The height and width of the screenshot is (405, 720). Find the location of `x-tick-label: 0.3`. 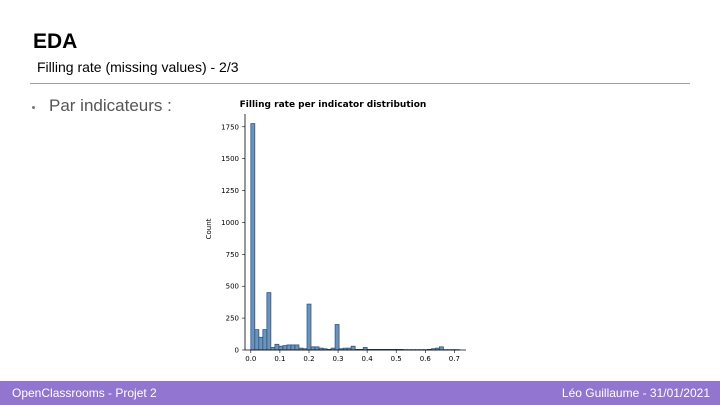

x-tick-label: 0.3 is located at coordinates (337, 359).